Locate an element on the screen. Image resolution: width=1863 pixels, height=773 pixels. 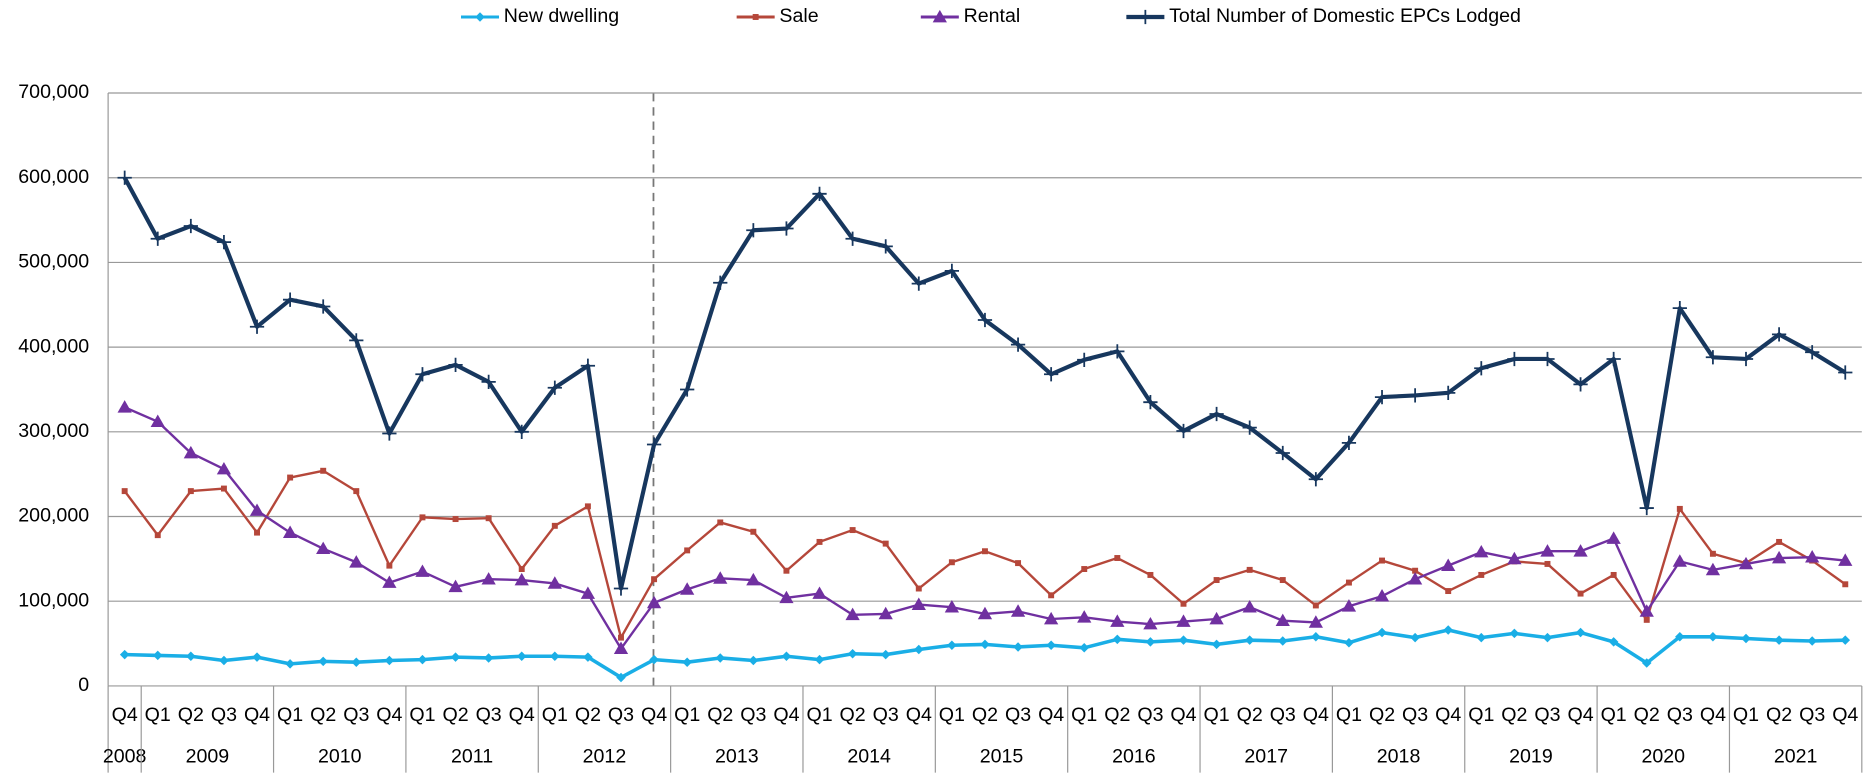
x-group-label: 2010 is located at coordinates (340, 756).